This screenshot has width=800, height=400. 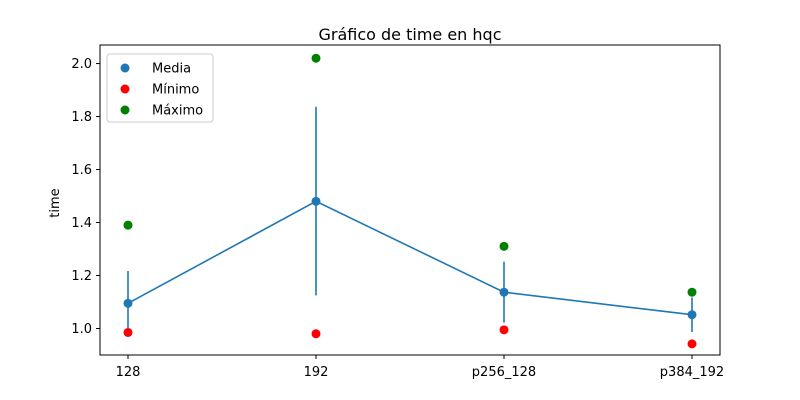 I want to click on x-tick-label: p384_192, so click(x=692, y=372).